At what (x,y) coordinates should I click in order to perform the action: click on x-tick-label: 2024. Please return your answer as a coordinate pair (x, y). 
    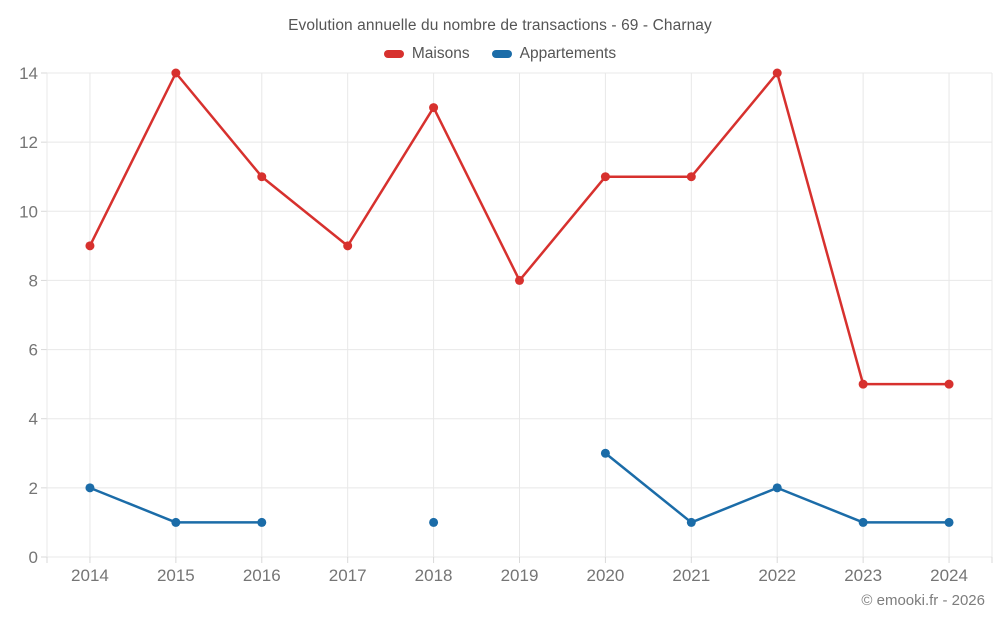
    Looking at the image, I should click on (949, 575).